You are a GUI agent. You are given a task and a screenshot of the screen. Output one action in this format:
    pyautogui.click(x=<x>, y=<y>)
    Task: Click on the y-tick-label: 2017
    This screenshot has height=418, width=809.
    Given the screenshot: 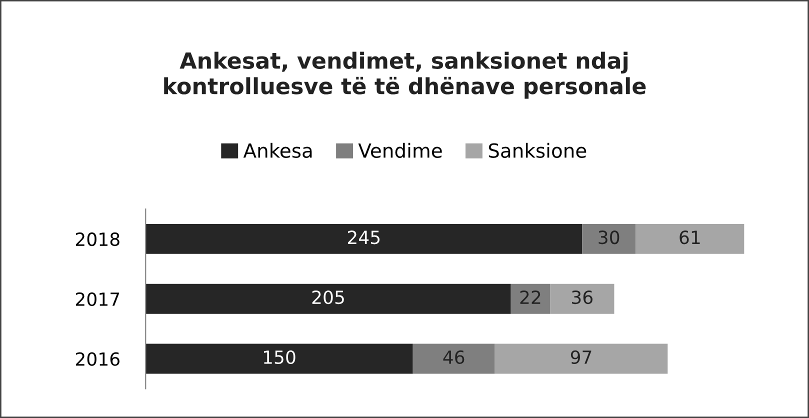 What is the action you would take?
    pyautogui.click(x=98, y=299)
    